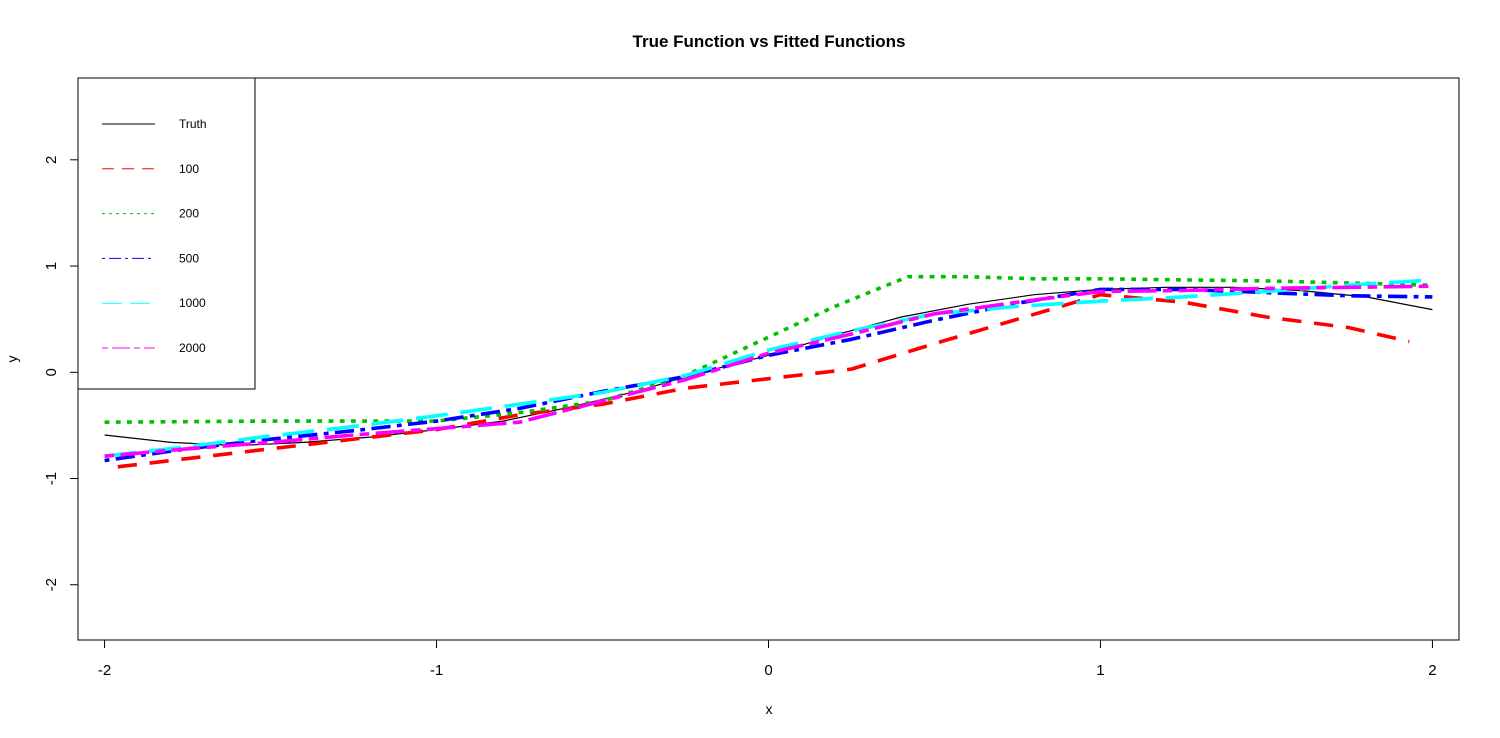 The height and width of the screenshot is (738, 1500). Describe the element at coordinates (189, 169) in the screenshot. I see `legend-label-100: 100` at that location.